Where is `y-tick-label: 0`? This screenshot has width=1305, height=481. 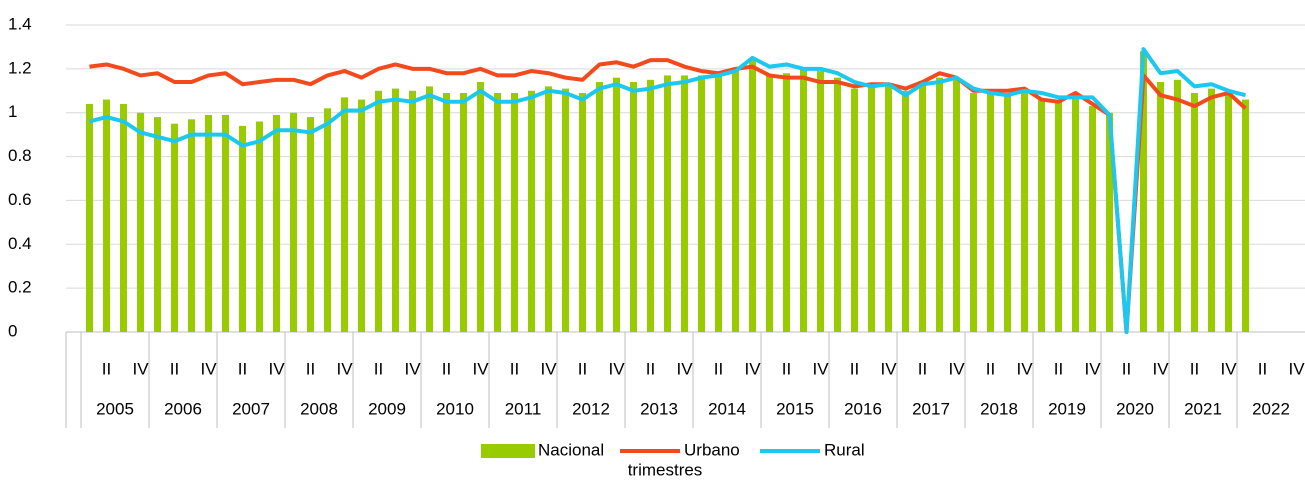 y-tick-label: 0 is located at coordinates (12, 330).